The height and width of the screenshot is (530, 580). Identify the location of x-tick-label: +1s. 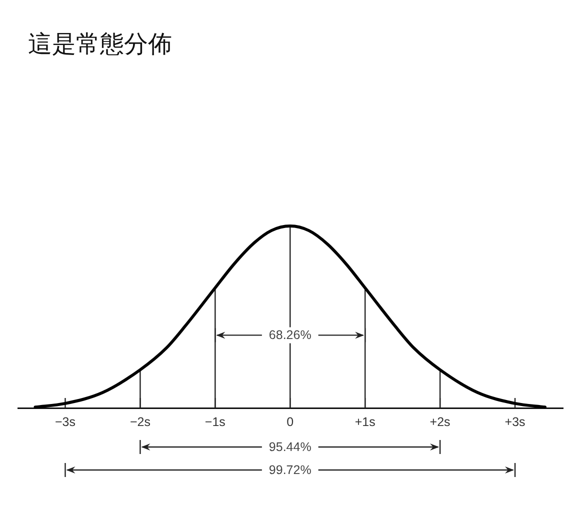
(365, 421).